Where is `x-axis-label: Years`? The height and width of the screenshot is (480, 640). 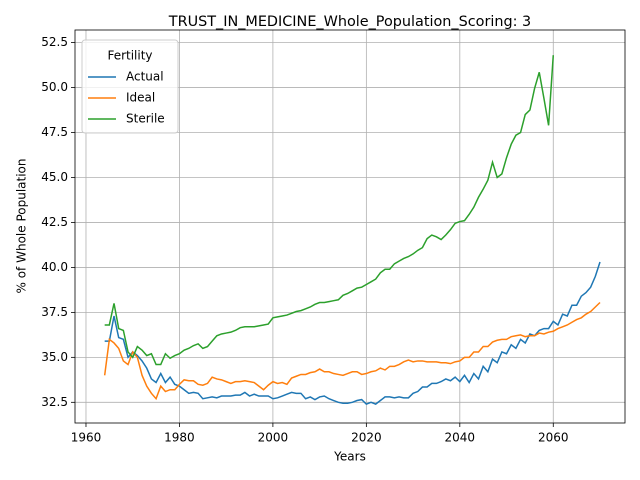 x-axis-label: Years is located at coordinates (349, 457).